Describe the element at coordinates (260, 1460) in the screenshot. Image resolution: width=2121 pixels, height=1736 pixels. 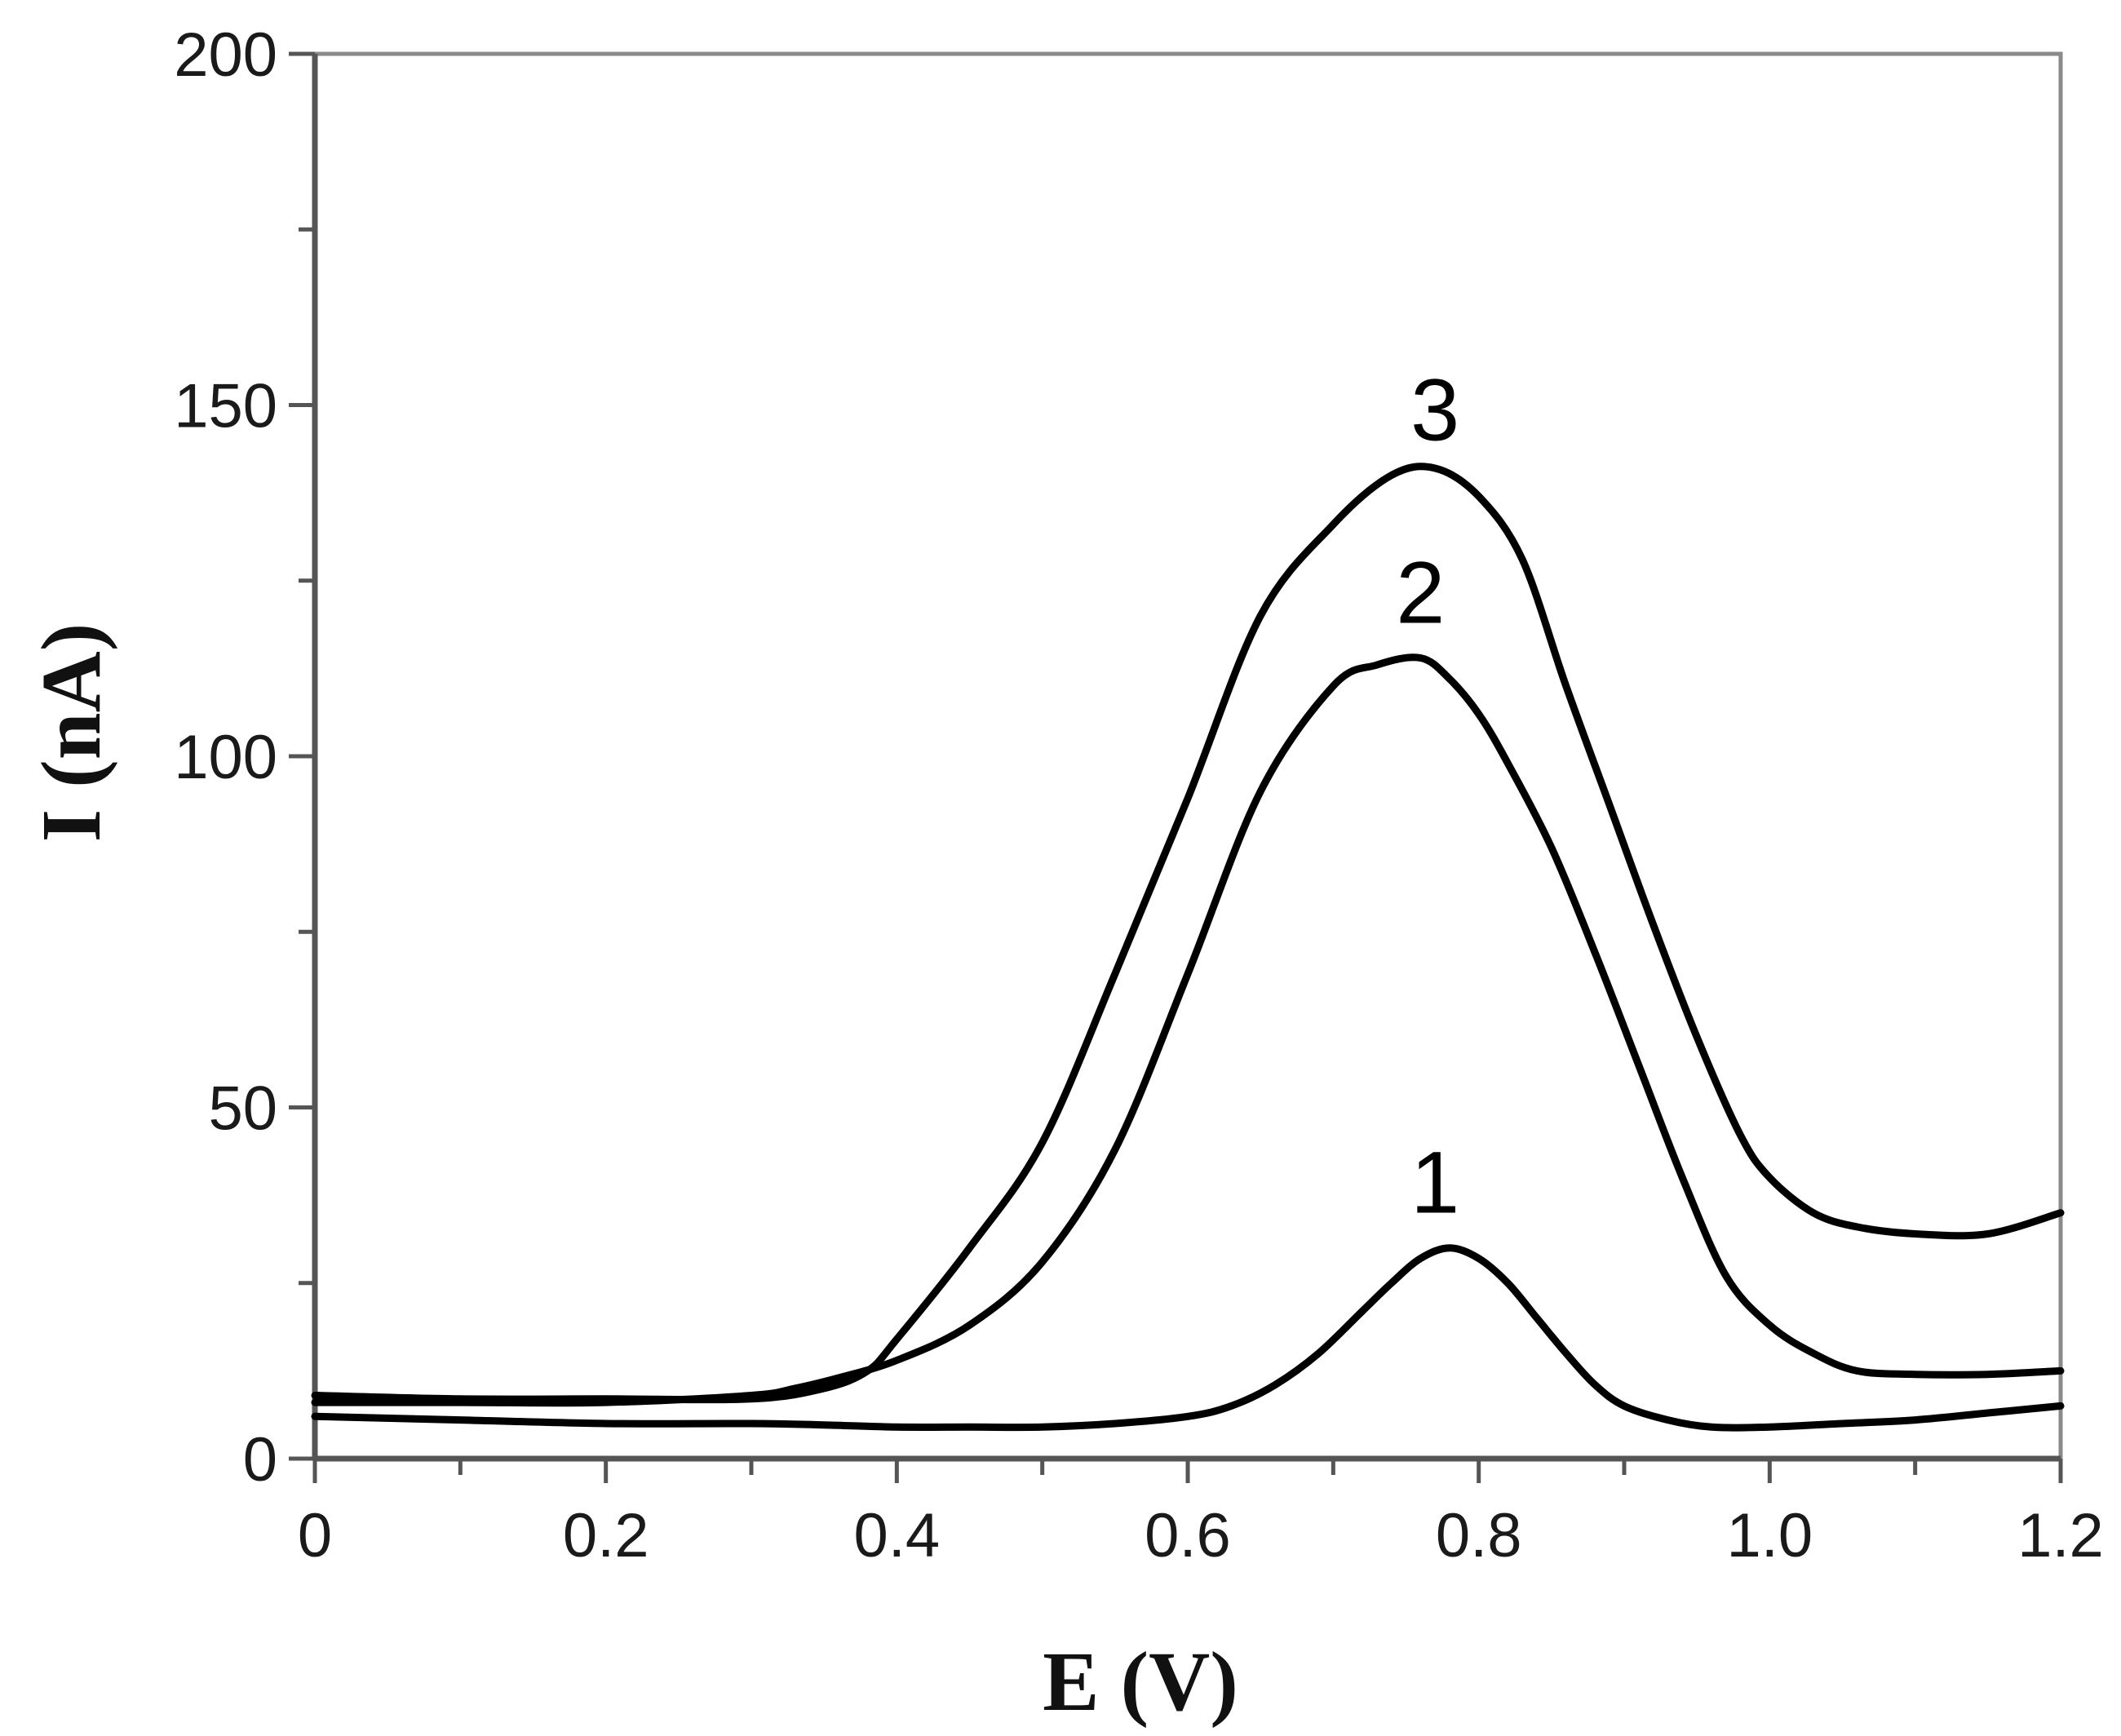
I see `y-tick-label: 0` at that location.